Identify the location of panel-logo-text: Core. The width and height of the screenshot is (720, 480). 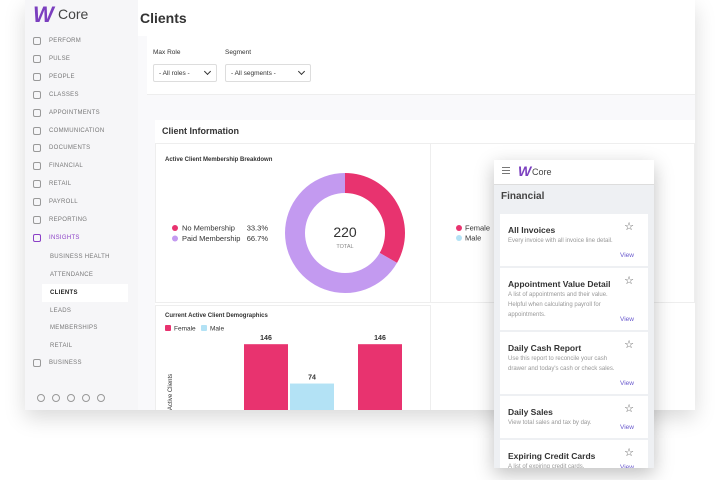
(542, 172).